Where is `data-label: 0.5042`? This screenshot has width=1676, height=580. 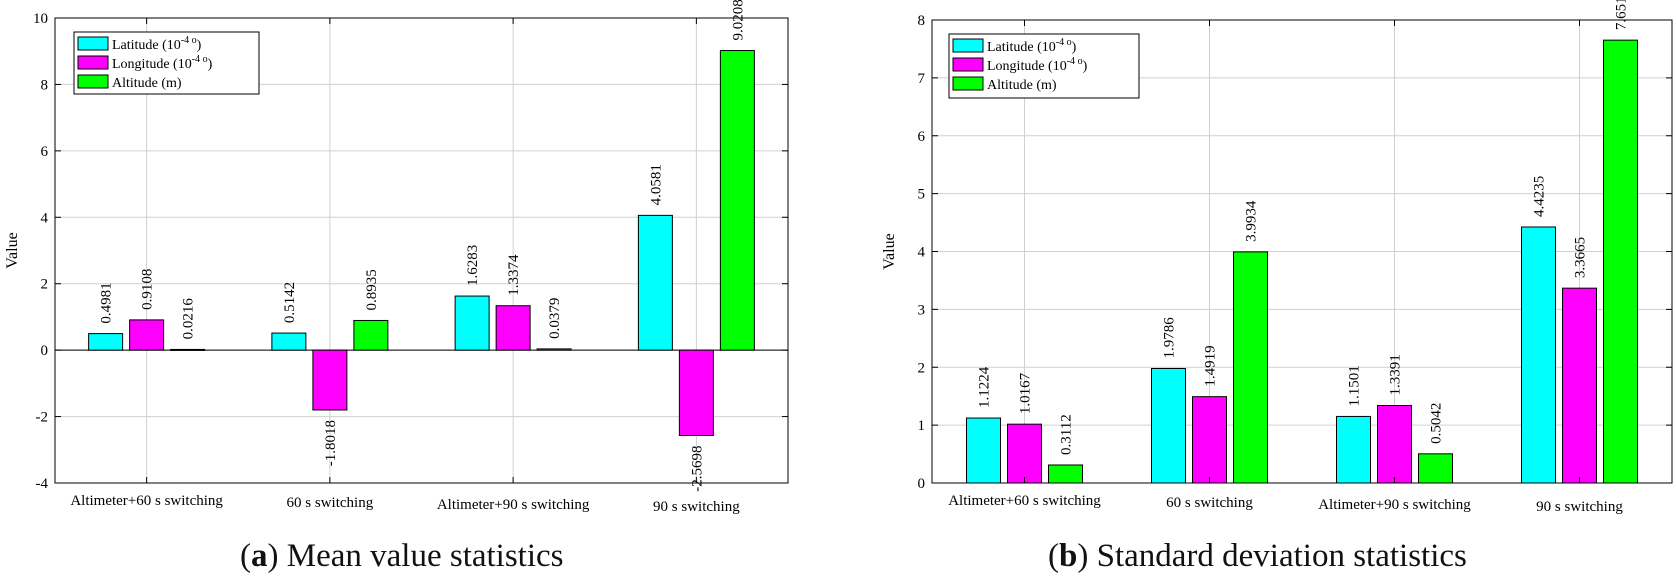 data-label: 0.5042 is located at coordinates (1437, 423).